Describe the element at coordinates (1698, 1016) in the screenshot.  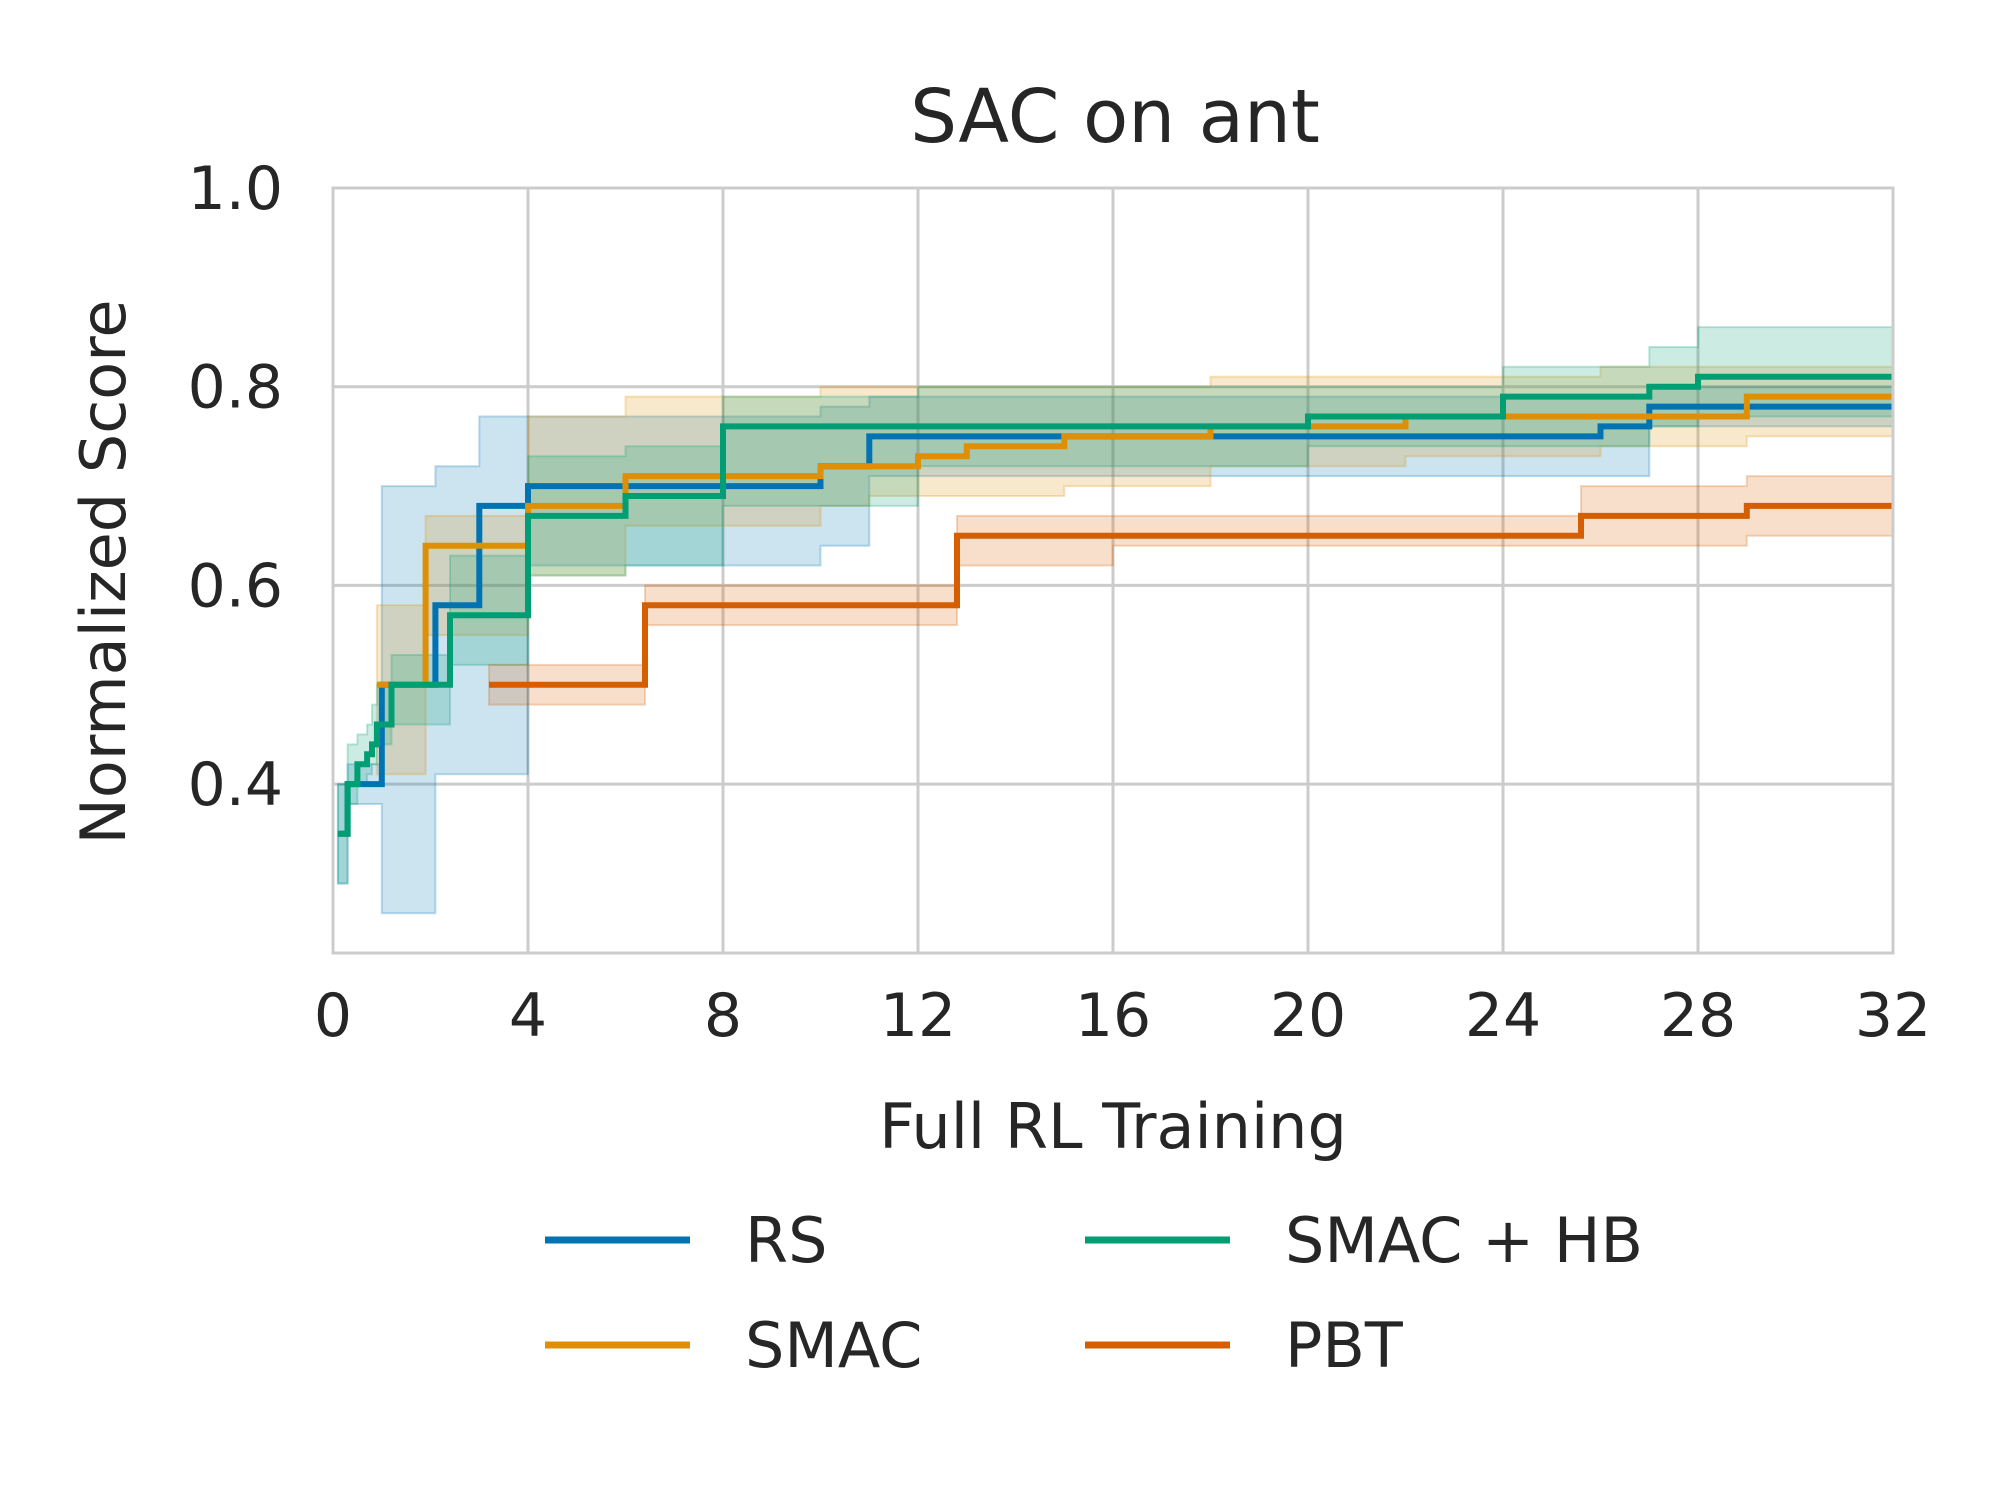
I see `x-tick-label: 28` at that location.